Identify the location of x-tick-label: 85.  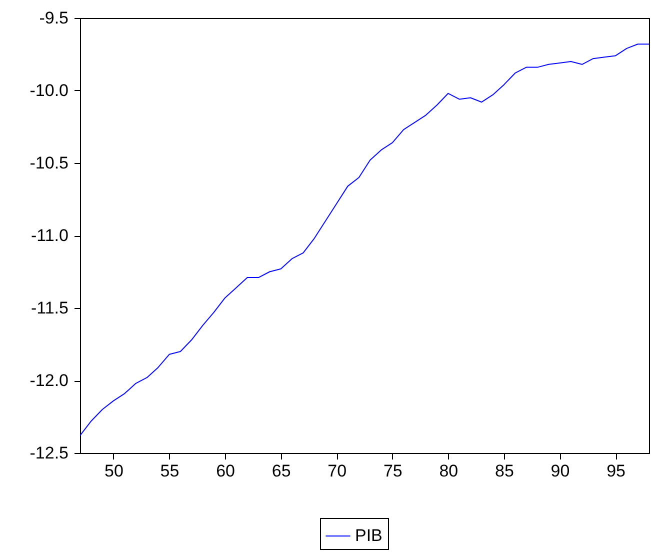
(504, 471).